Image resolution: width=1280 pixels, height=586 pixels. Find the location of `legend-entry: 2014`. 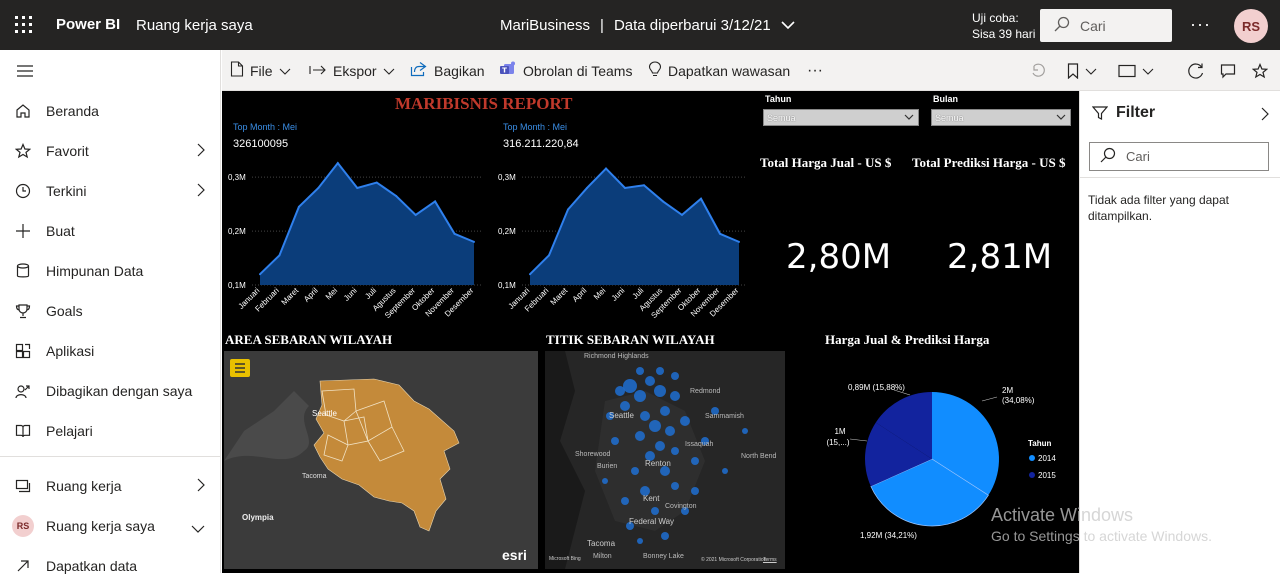

legend-entry: 2014 is located at coordinates (1047, 458).